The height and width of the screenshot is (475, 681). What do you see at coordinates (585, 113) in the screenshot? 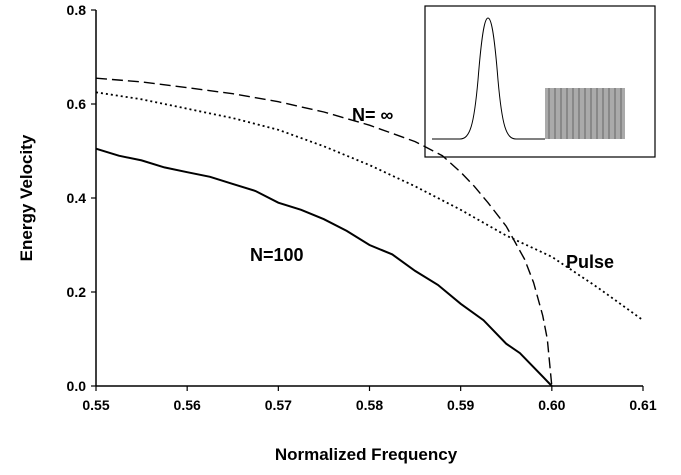
I see `inset-wave` at bounding box center [585, 113].